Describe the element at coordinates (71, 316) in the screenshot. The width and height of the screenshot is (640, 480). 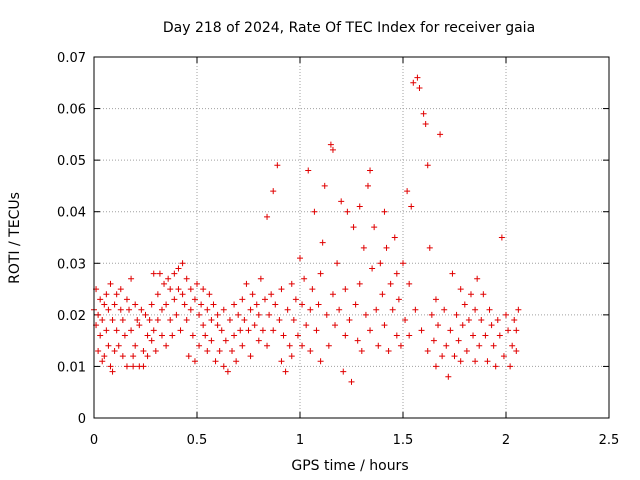
I see `y-tick-label: 0.02` at that location.